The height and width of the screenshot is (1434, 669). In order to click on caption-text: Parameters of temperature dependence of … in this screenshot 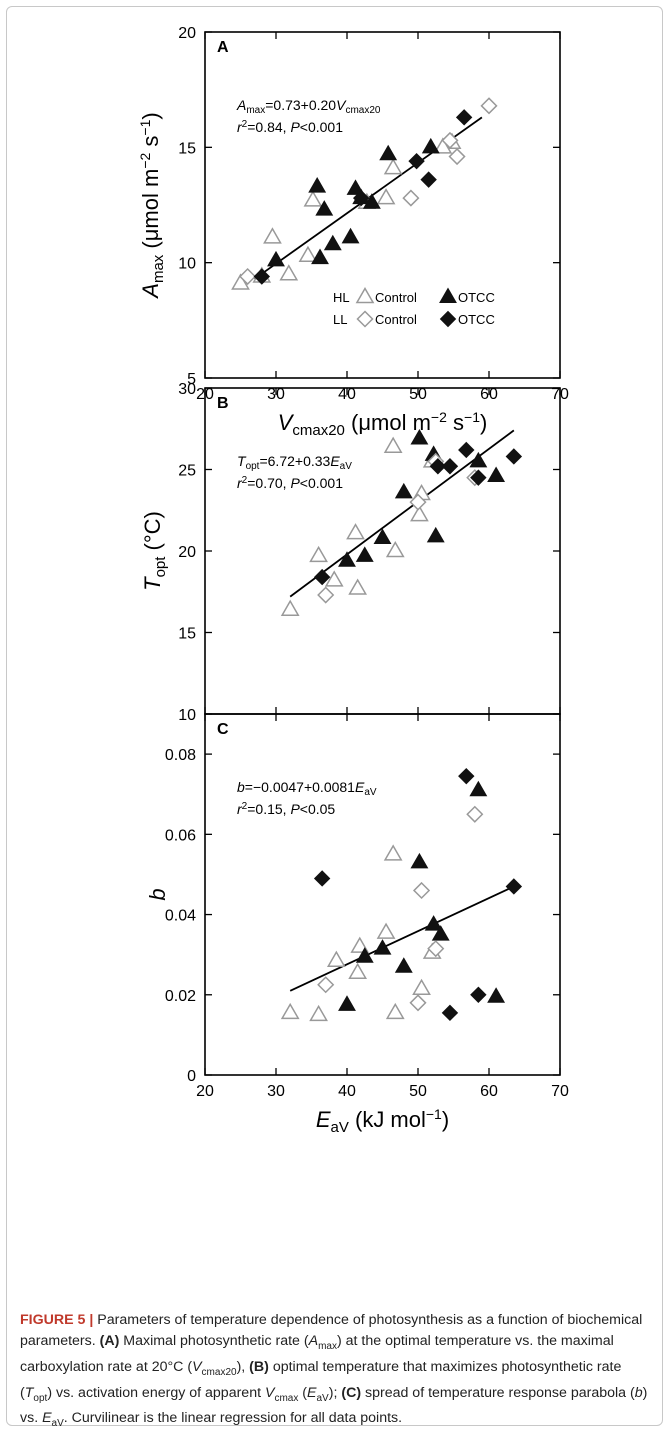, I will do `click(331, 1330)`.